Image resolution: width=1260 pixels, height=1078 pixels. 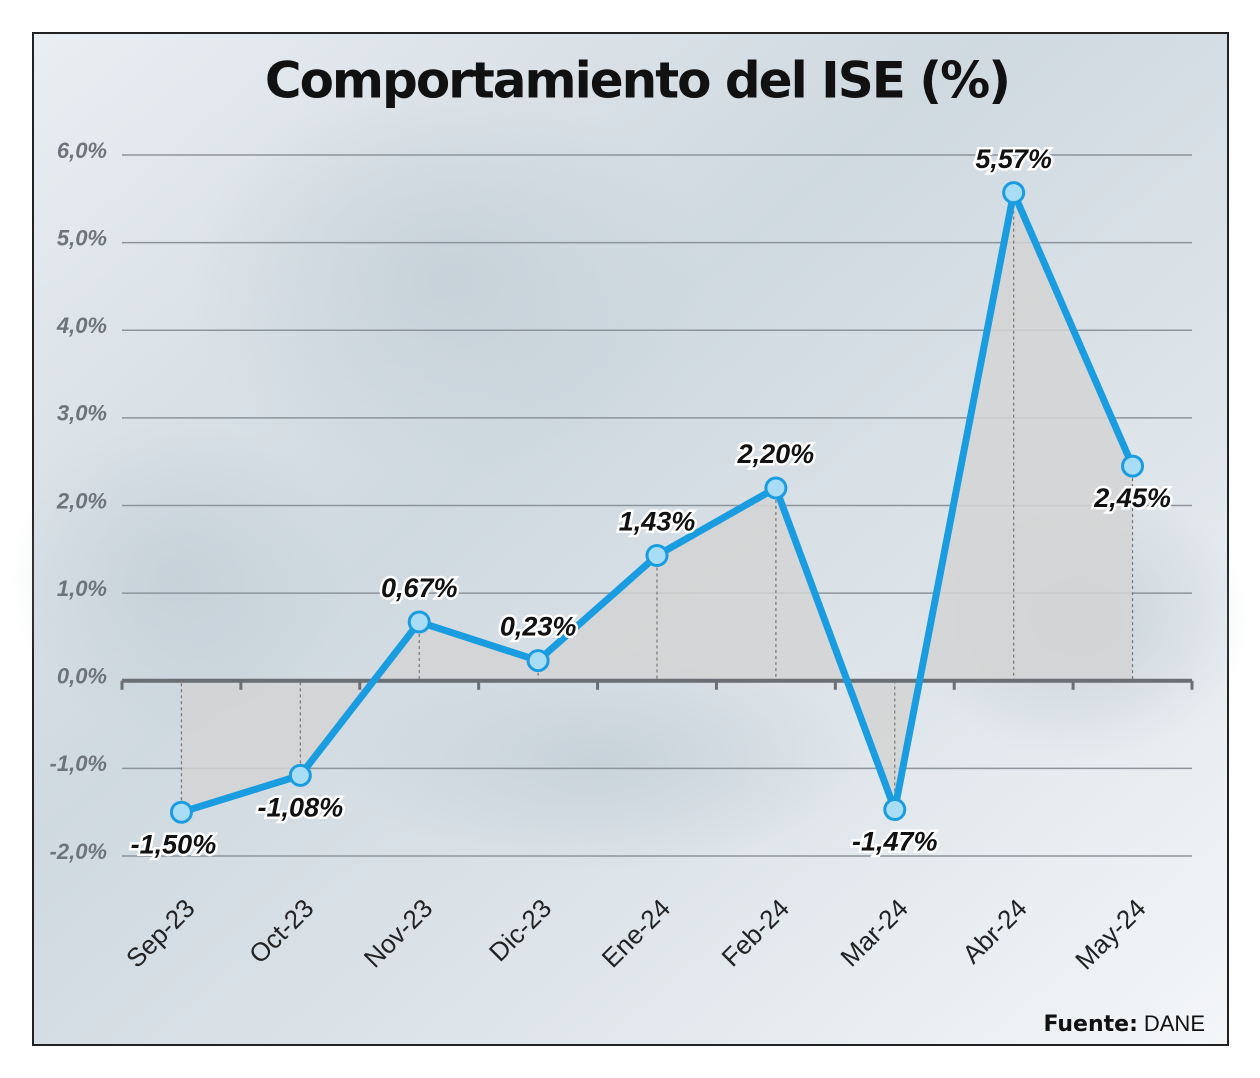 What do you see at coordinates (78, 763) in the screenshot?
I see `y-tick-label: -1,0%` at bounding box center [78, 763].